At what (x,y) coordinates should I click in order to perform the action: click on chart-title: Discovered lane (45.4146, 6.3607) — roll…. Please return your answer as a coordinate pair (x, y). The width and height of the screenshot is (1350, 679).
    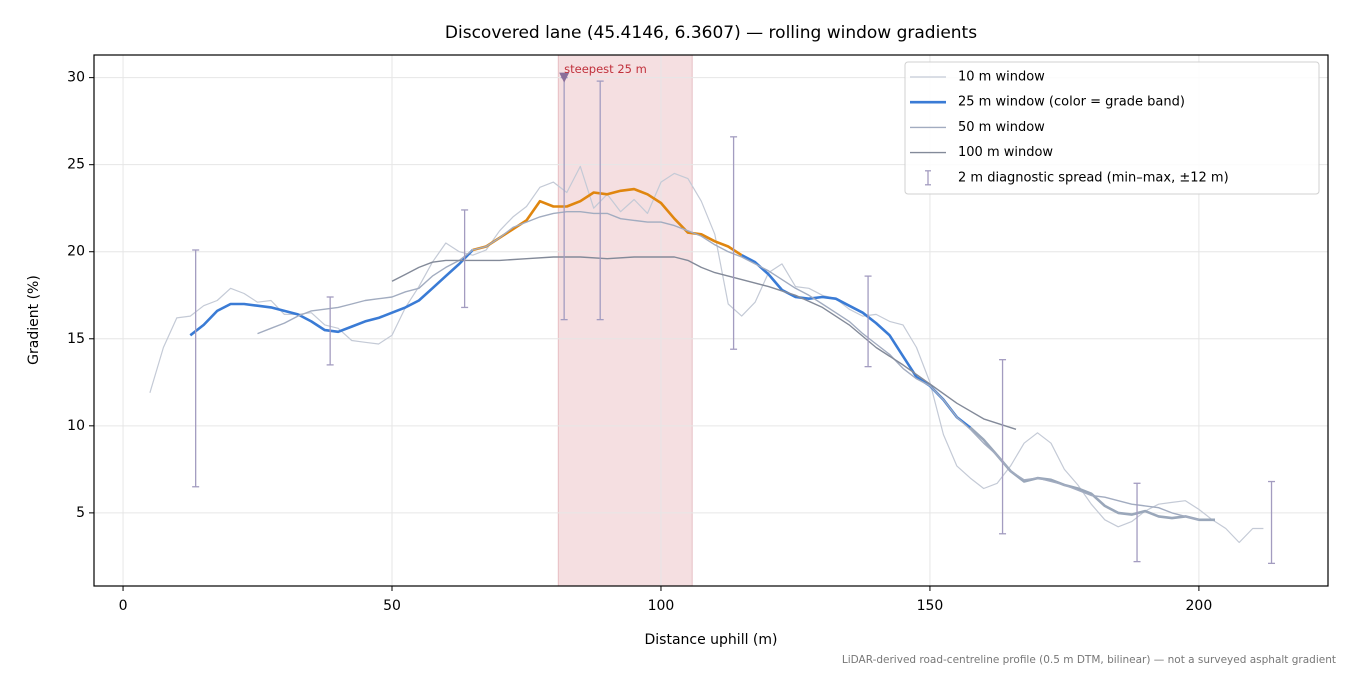
    Looking at the image, I should click on (711, 33).